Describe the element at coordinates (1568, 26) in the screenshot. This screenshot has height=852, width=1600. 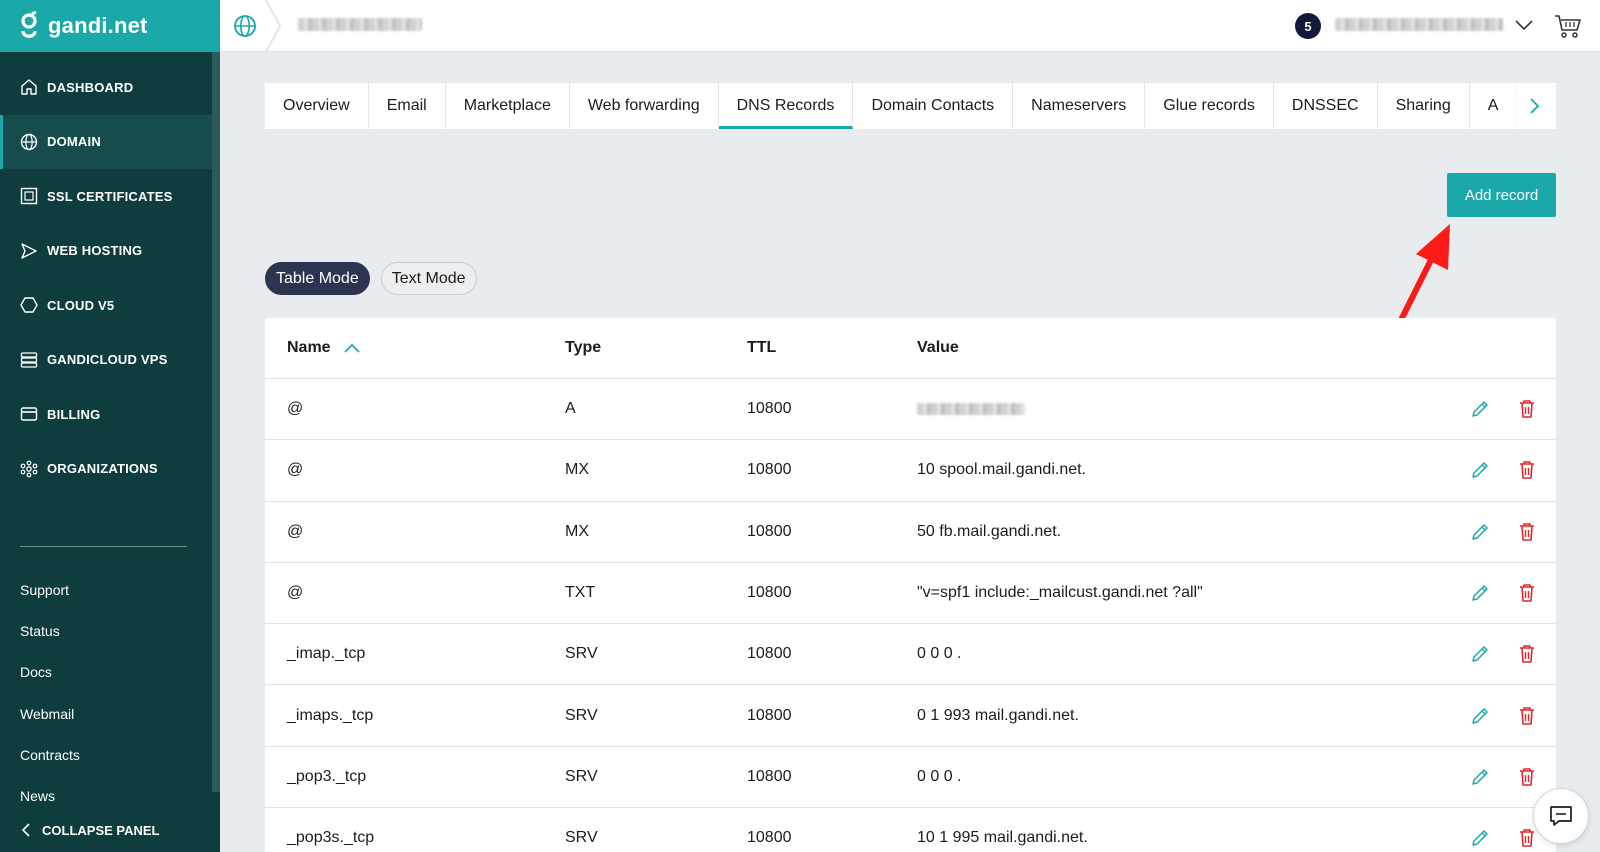
I see `cart-icon` at that location.